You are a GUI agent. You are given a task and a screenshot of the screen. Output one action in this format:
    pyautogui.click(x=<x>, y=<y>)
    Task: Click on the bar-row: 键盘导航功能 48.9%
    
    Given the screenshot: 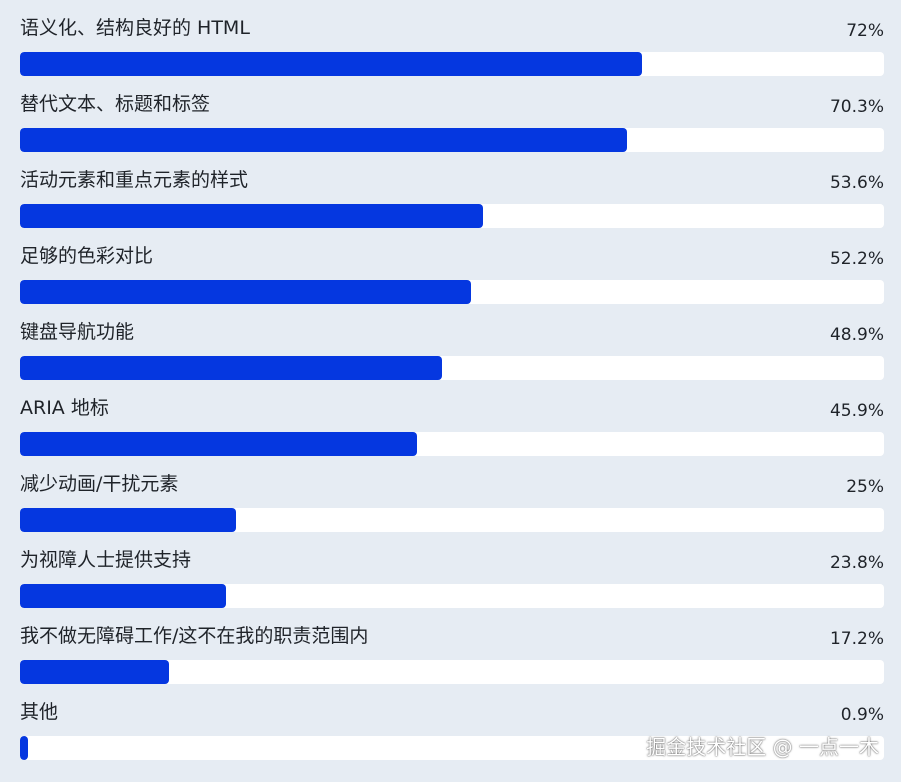 What is the action you would take?
    pyautogui.click(x=452, y=342)
    